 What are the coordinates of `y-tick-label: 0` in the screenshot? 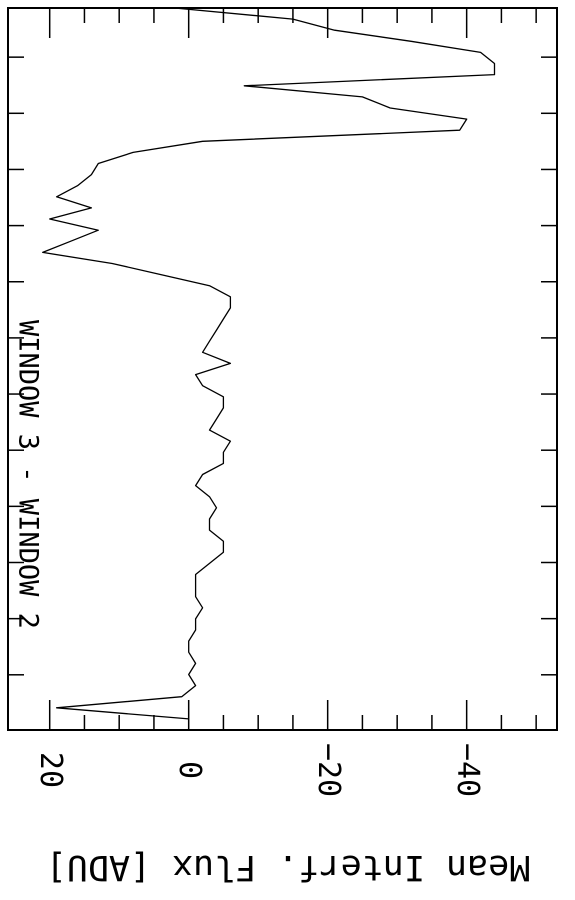 It's located at (189, 770).